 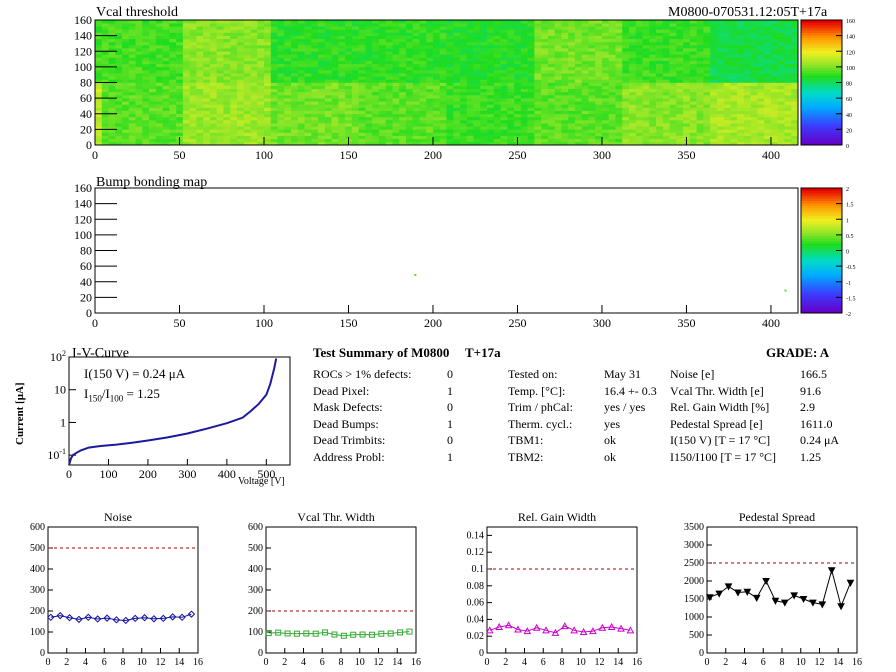 What do you see at coordinates (58, 356) in the screenshot?
I see `iv-ytick-label: 10²` at bounding box center [58, 356].